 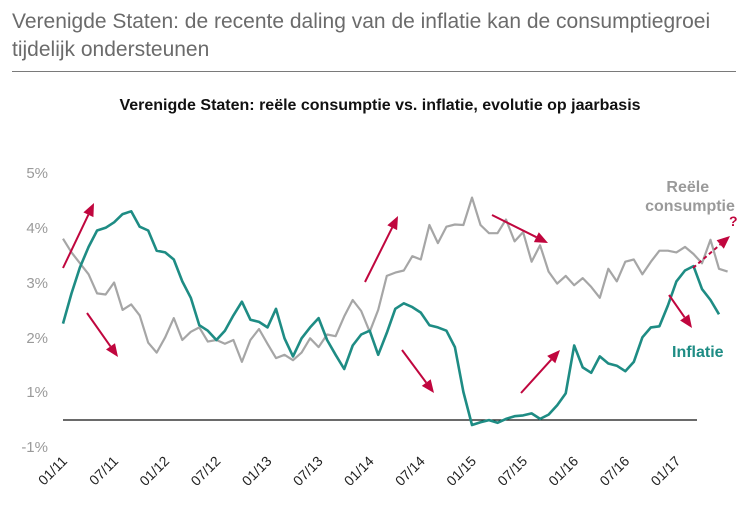 I want to click on x-tick-label: 07/15, so click(x=512, y=471).